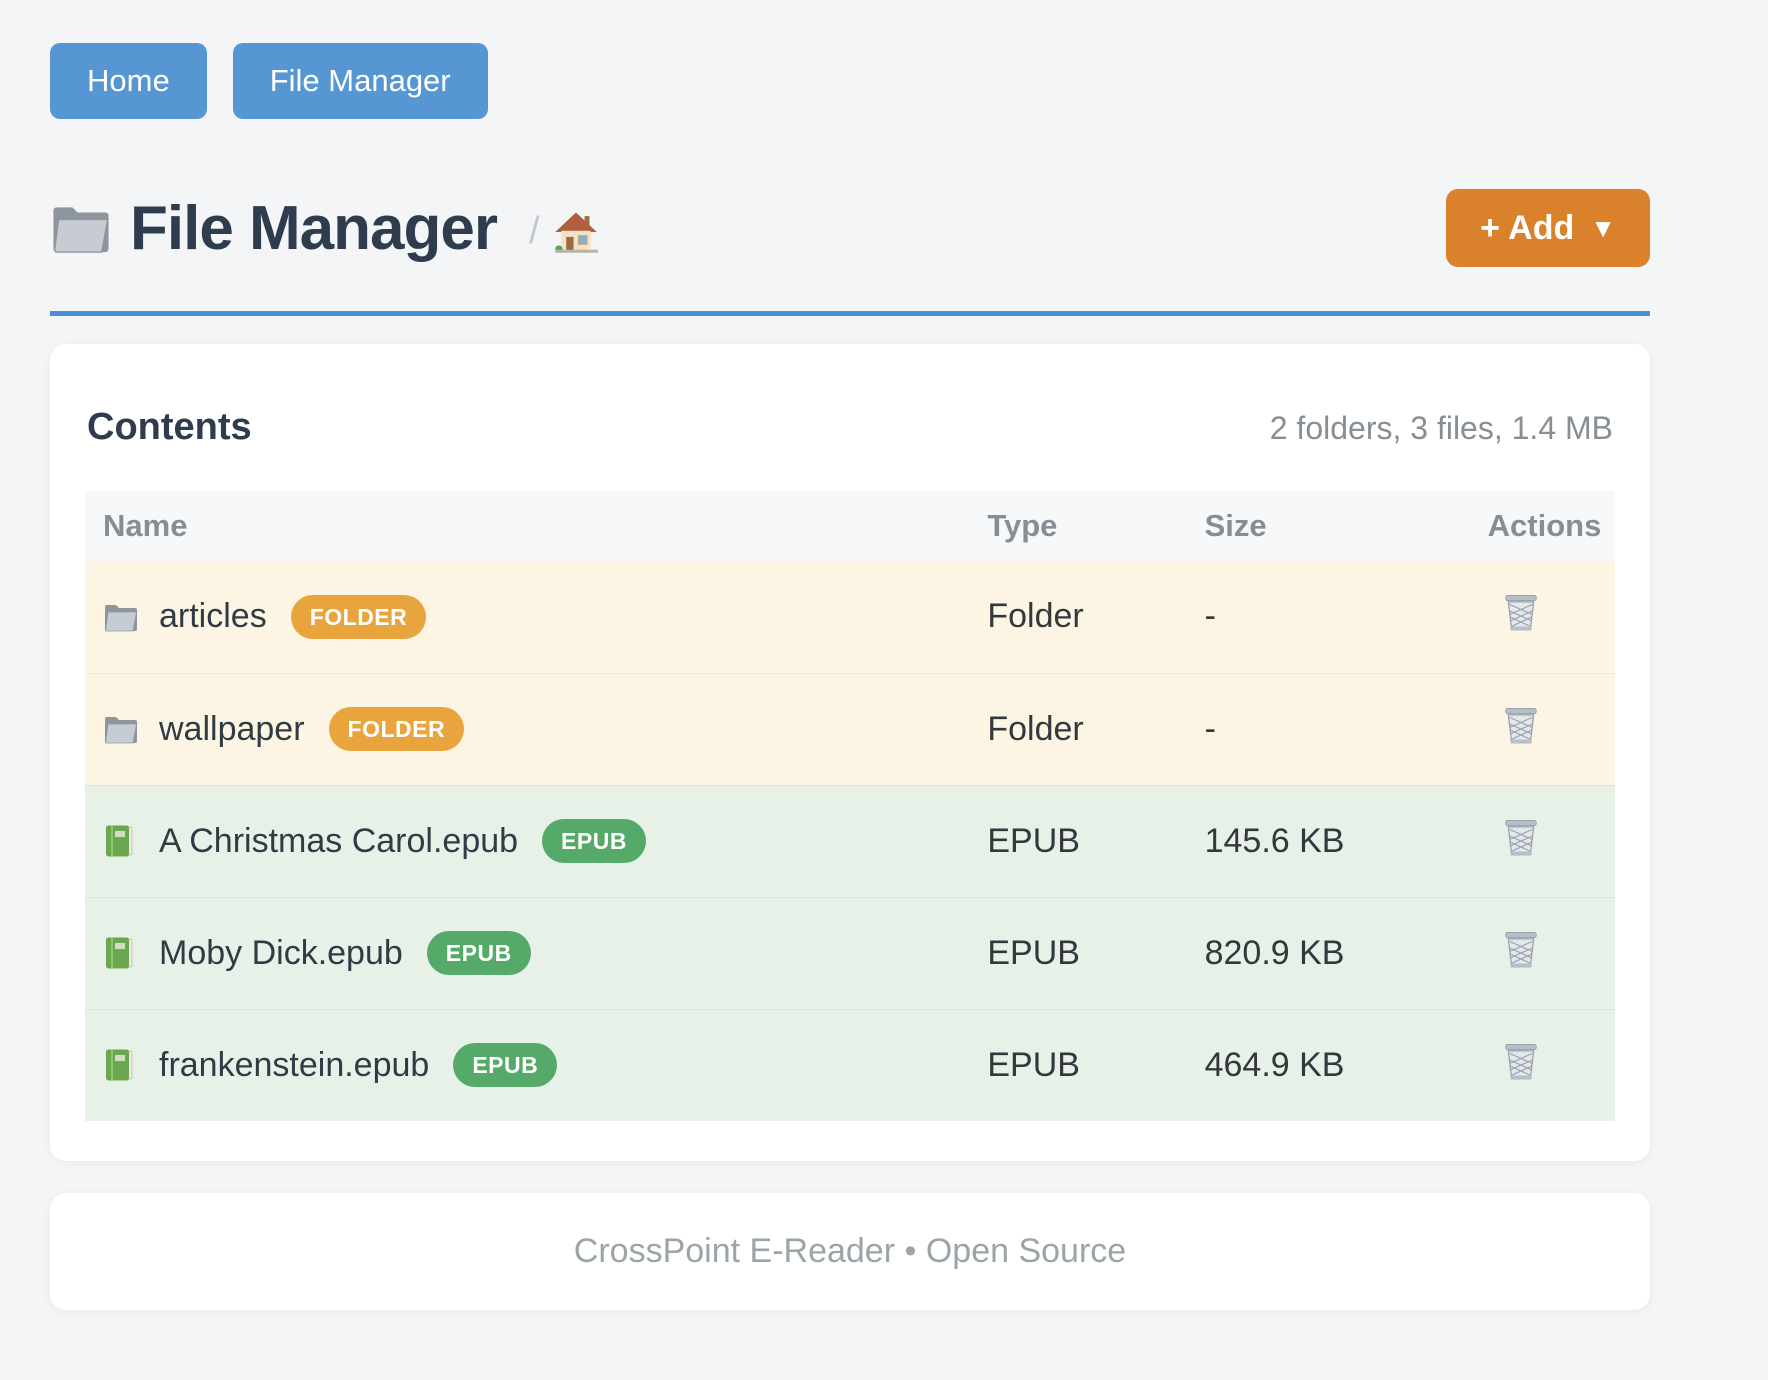 This screenshot has height=1380, width=1768. Describe the element at coordinates (294, 1064) in the screenshot. I see `item-name: frankenstein.epub` at that location.